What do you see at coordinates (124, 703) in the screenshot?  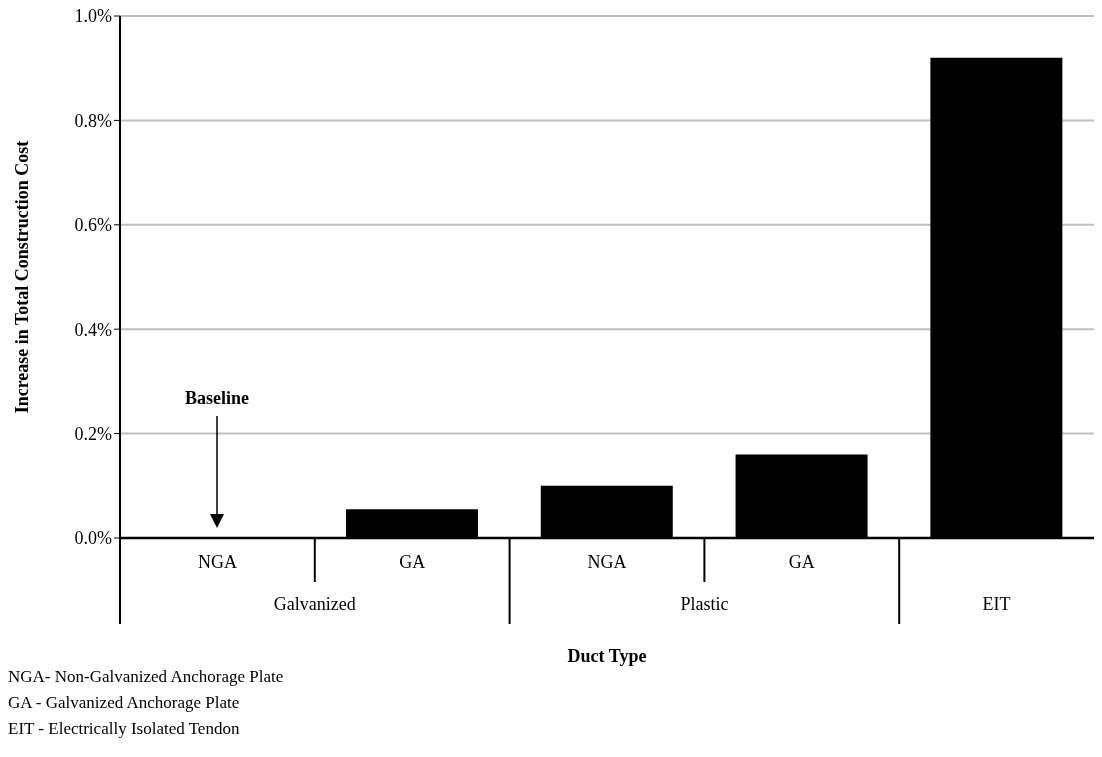 I see `text: GA - Galvanized Anchorage Plate` at bounding box center [124, 703].